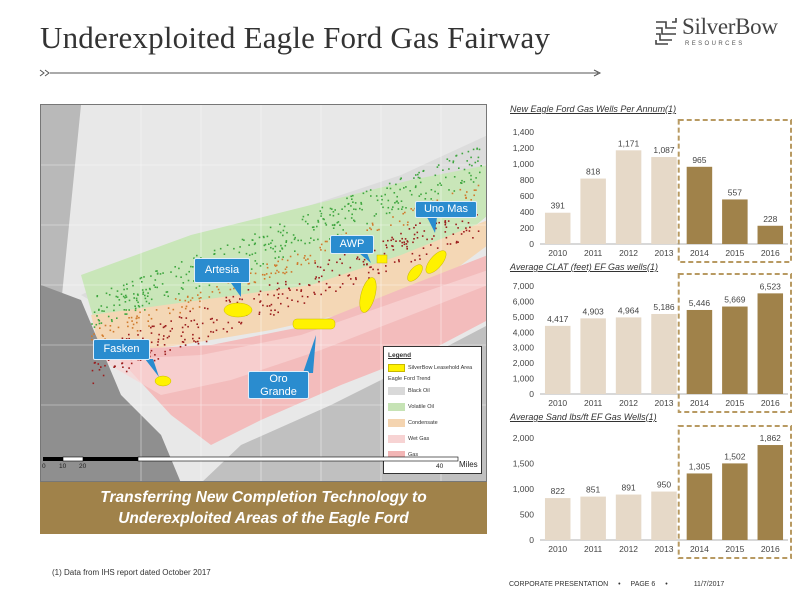 The width and height of the screenshot is (800, 600). Describe the element at coordinates (524, 363) in the screenshot. I see `y-tick-label: 2,000` at that location.